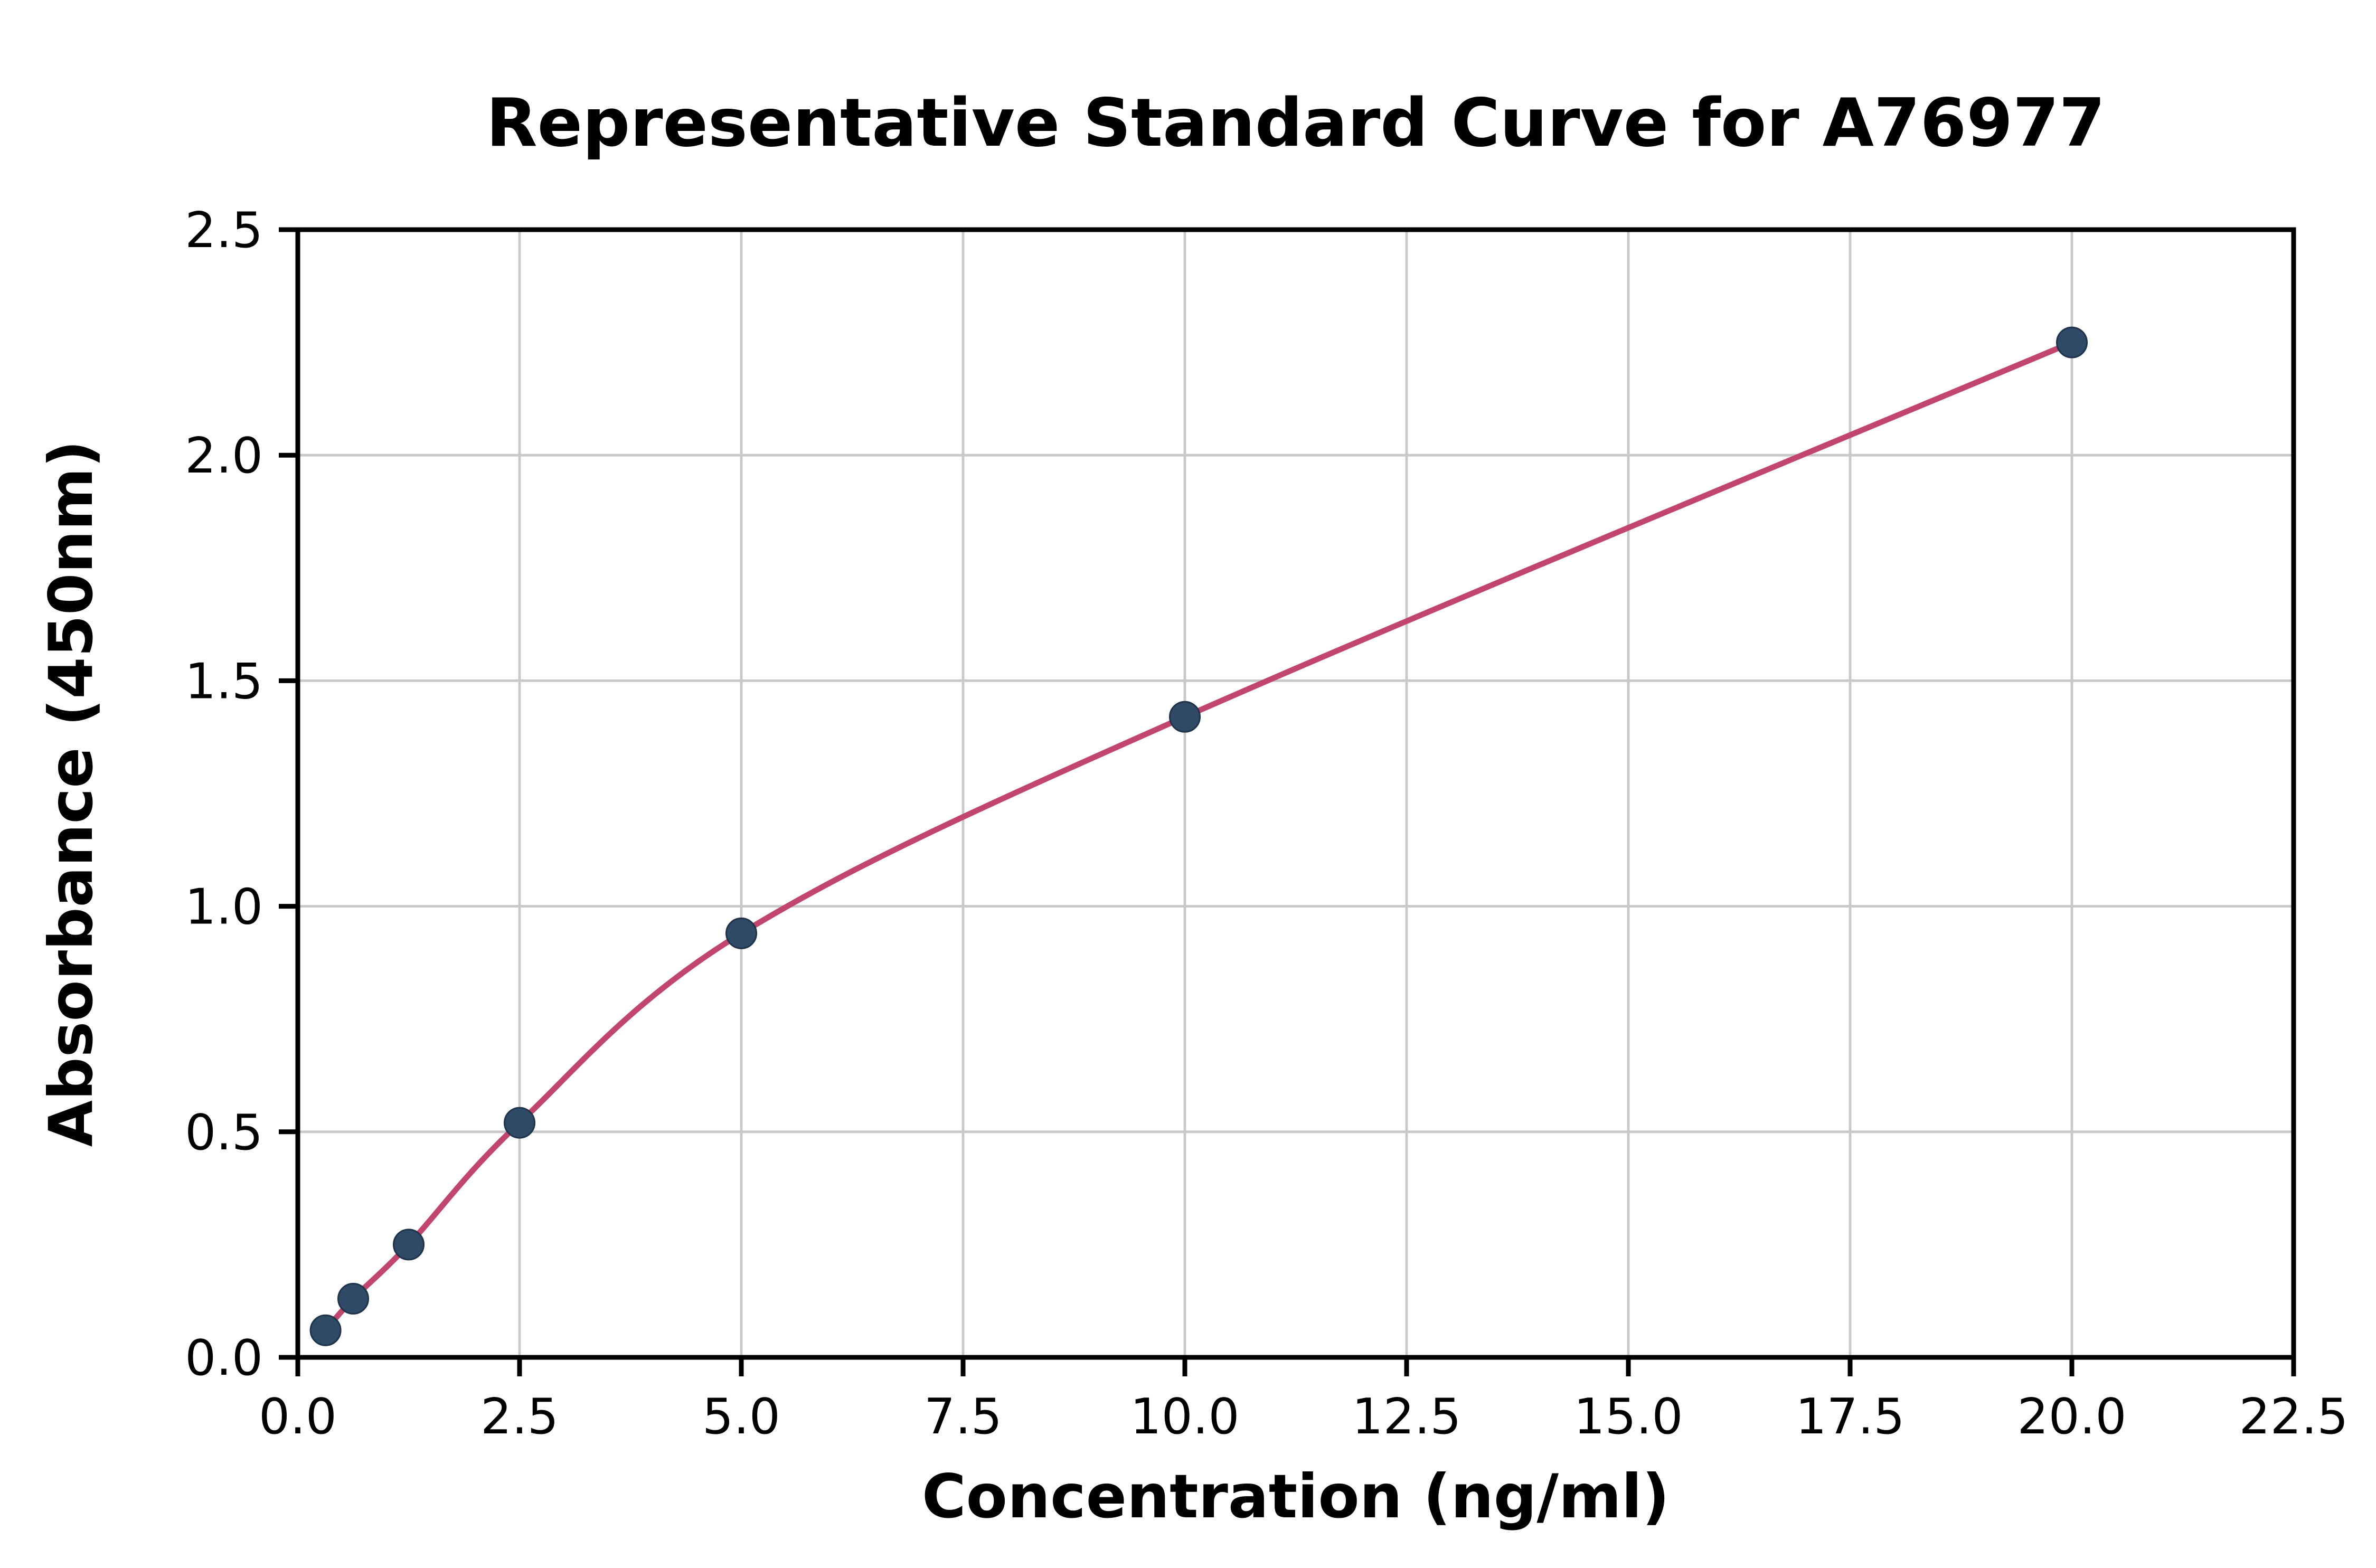  Describe the element at coordinates (224, 456) in the screenshot. I see `y-tick-label: 2.0` at that location.